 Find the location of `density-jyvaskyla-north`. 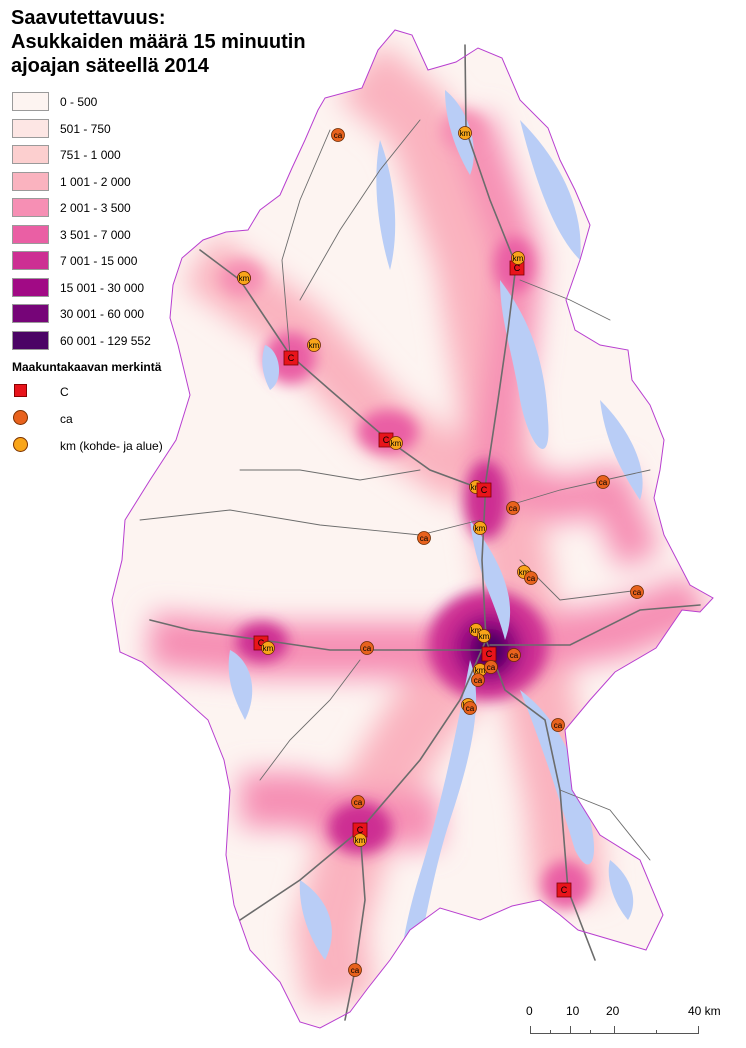

density-jyvaskyla-north is located at coordinates (486, 500).